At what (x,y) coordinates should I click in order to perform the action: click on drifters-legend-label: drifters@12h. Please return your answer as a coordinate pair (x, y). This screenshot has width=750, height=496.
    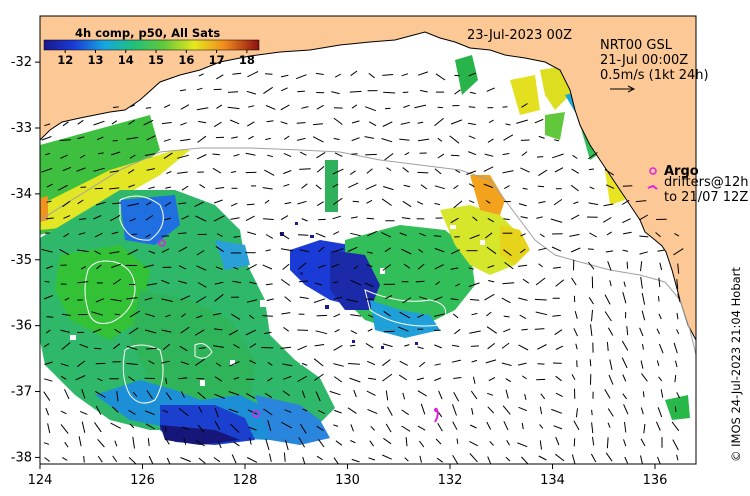
    Looking at the image, I should click on (706, 182).